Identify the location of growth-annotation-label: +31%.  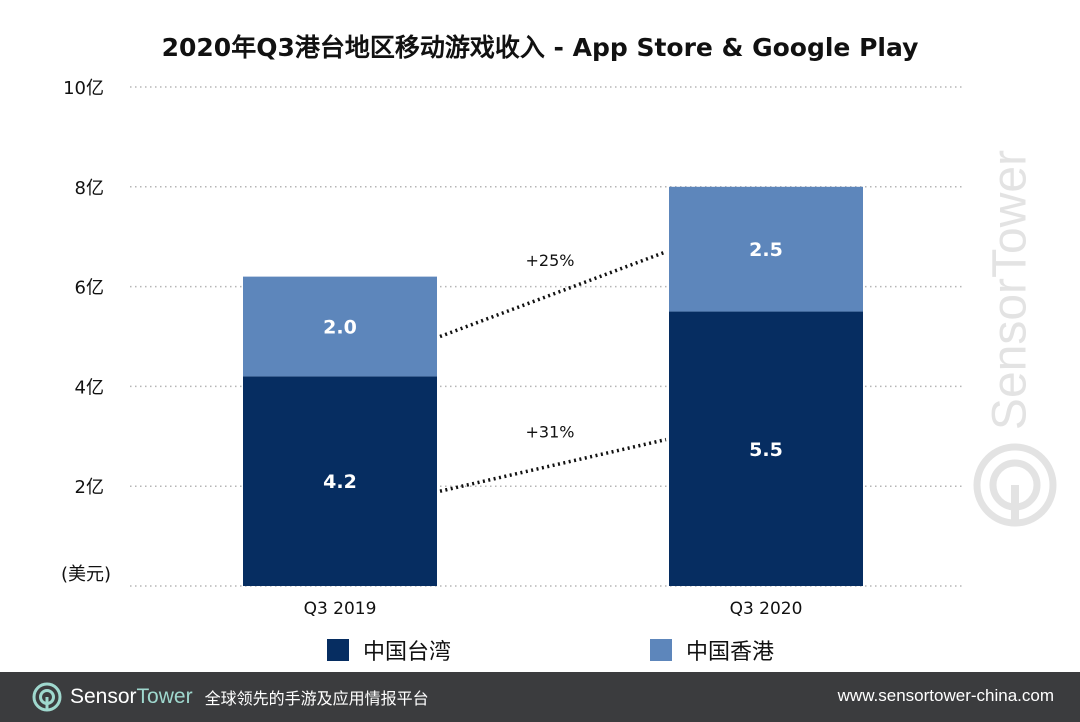
(550, 431).